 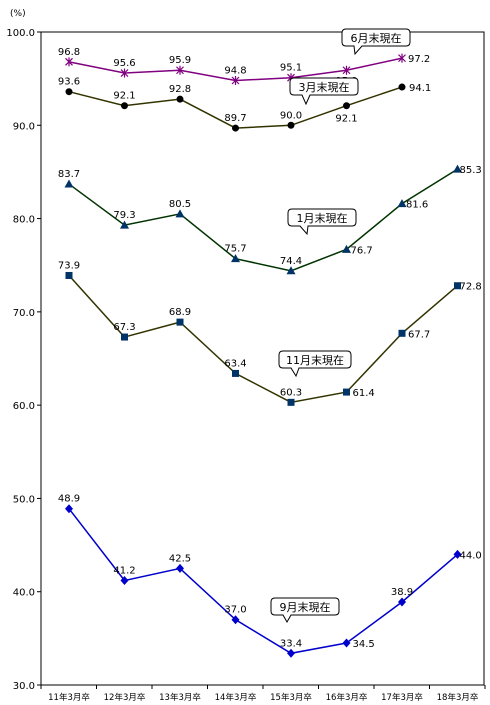 I want to click on data-label: 90.0, so click(x=291, y=115).